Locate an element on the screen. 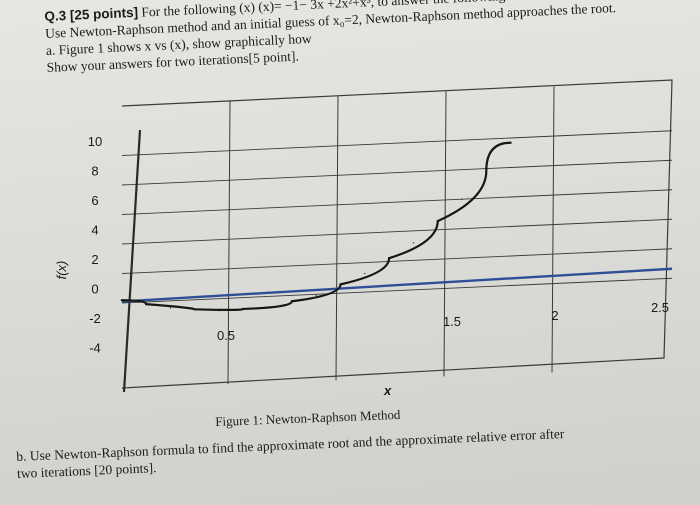 The width and height of the screenshot is (700, 505). y-tick-label: 4 is located at coordinates (94, 230).